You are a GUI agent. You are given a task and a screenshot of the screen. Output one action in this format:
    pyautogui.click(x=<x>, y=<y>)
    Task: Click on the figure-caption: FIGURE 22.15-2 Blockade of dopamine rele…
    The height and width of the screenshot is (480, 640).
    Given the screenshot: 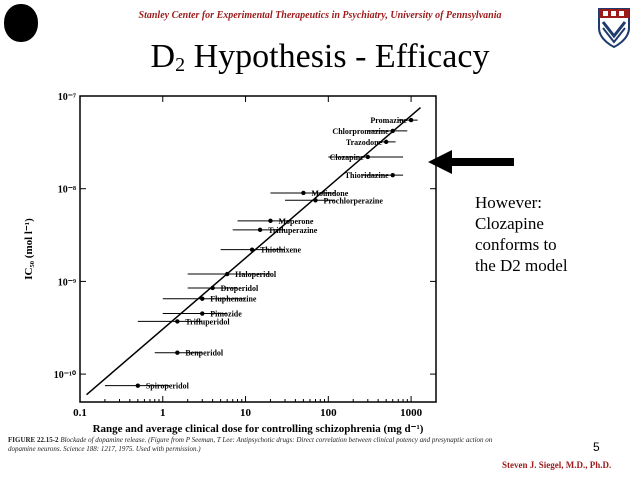 What is the action you would take?
    pyautogui.click(x=258, y=445)
    